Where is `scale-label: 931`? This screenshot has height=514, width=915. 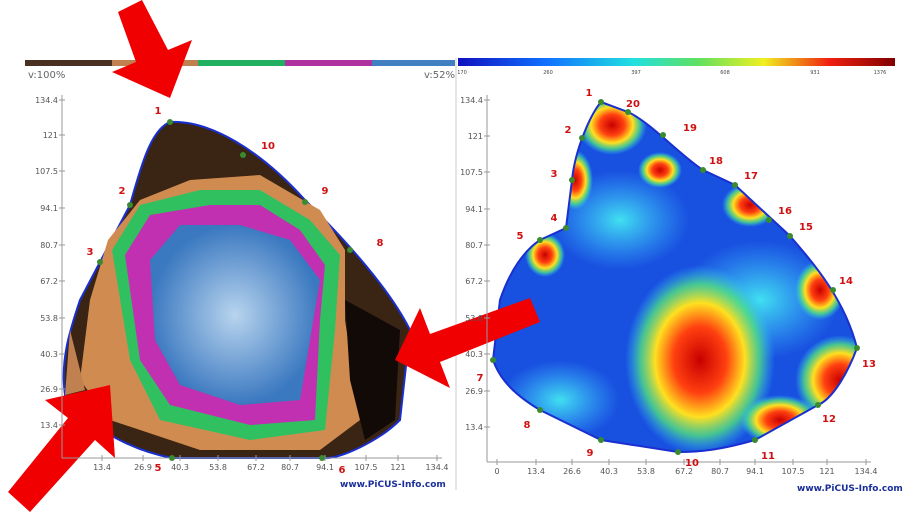 scale-label: 931 is located at coordinates (815, 73).